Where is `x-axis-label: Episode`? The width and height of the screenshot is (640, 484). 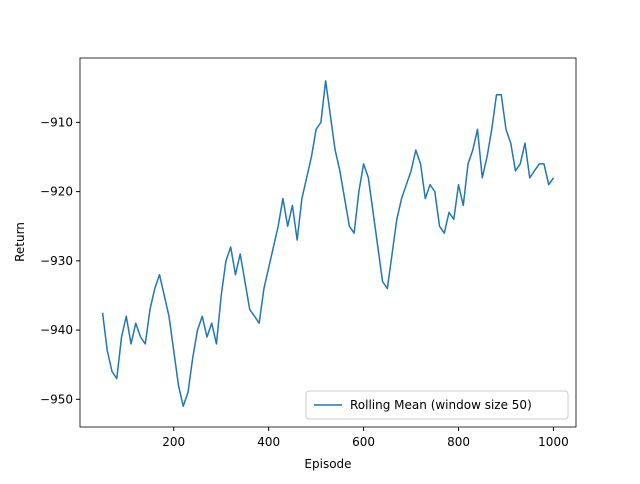 x-axis-label: Episode is located at coordinates (327, 464).